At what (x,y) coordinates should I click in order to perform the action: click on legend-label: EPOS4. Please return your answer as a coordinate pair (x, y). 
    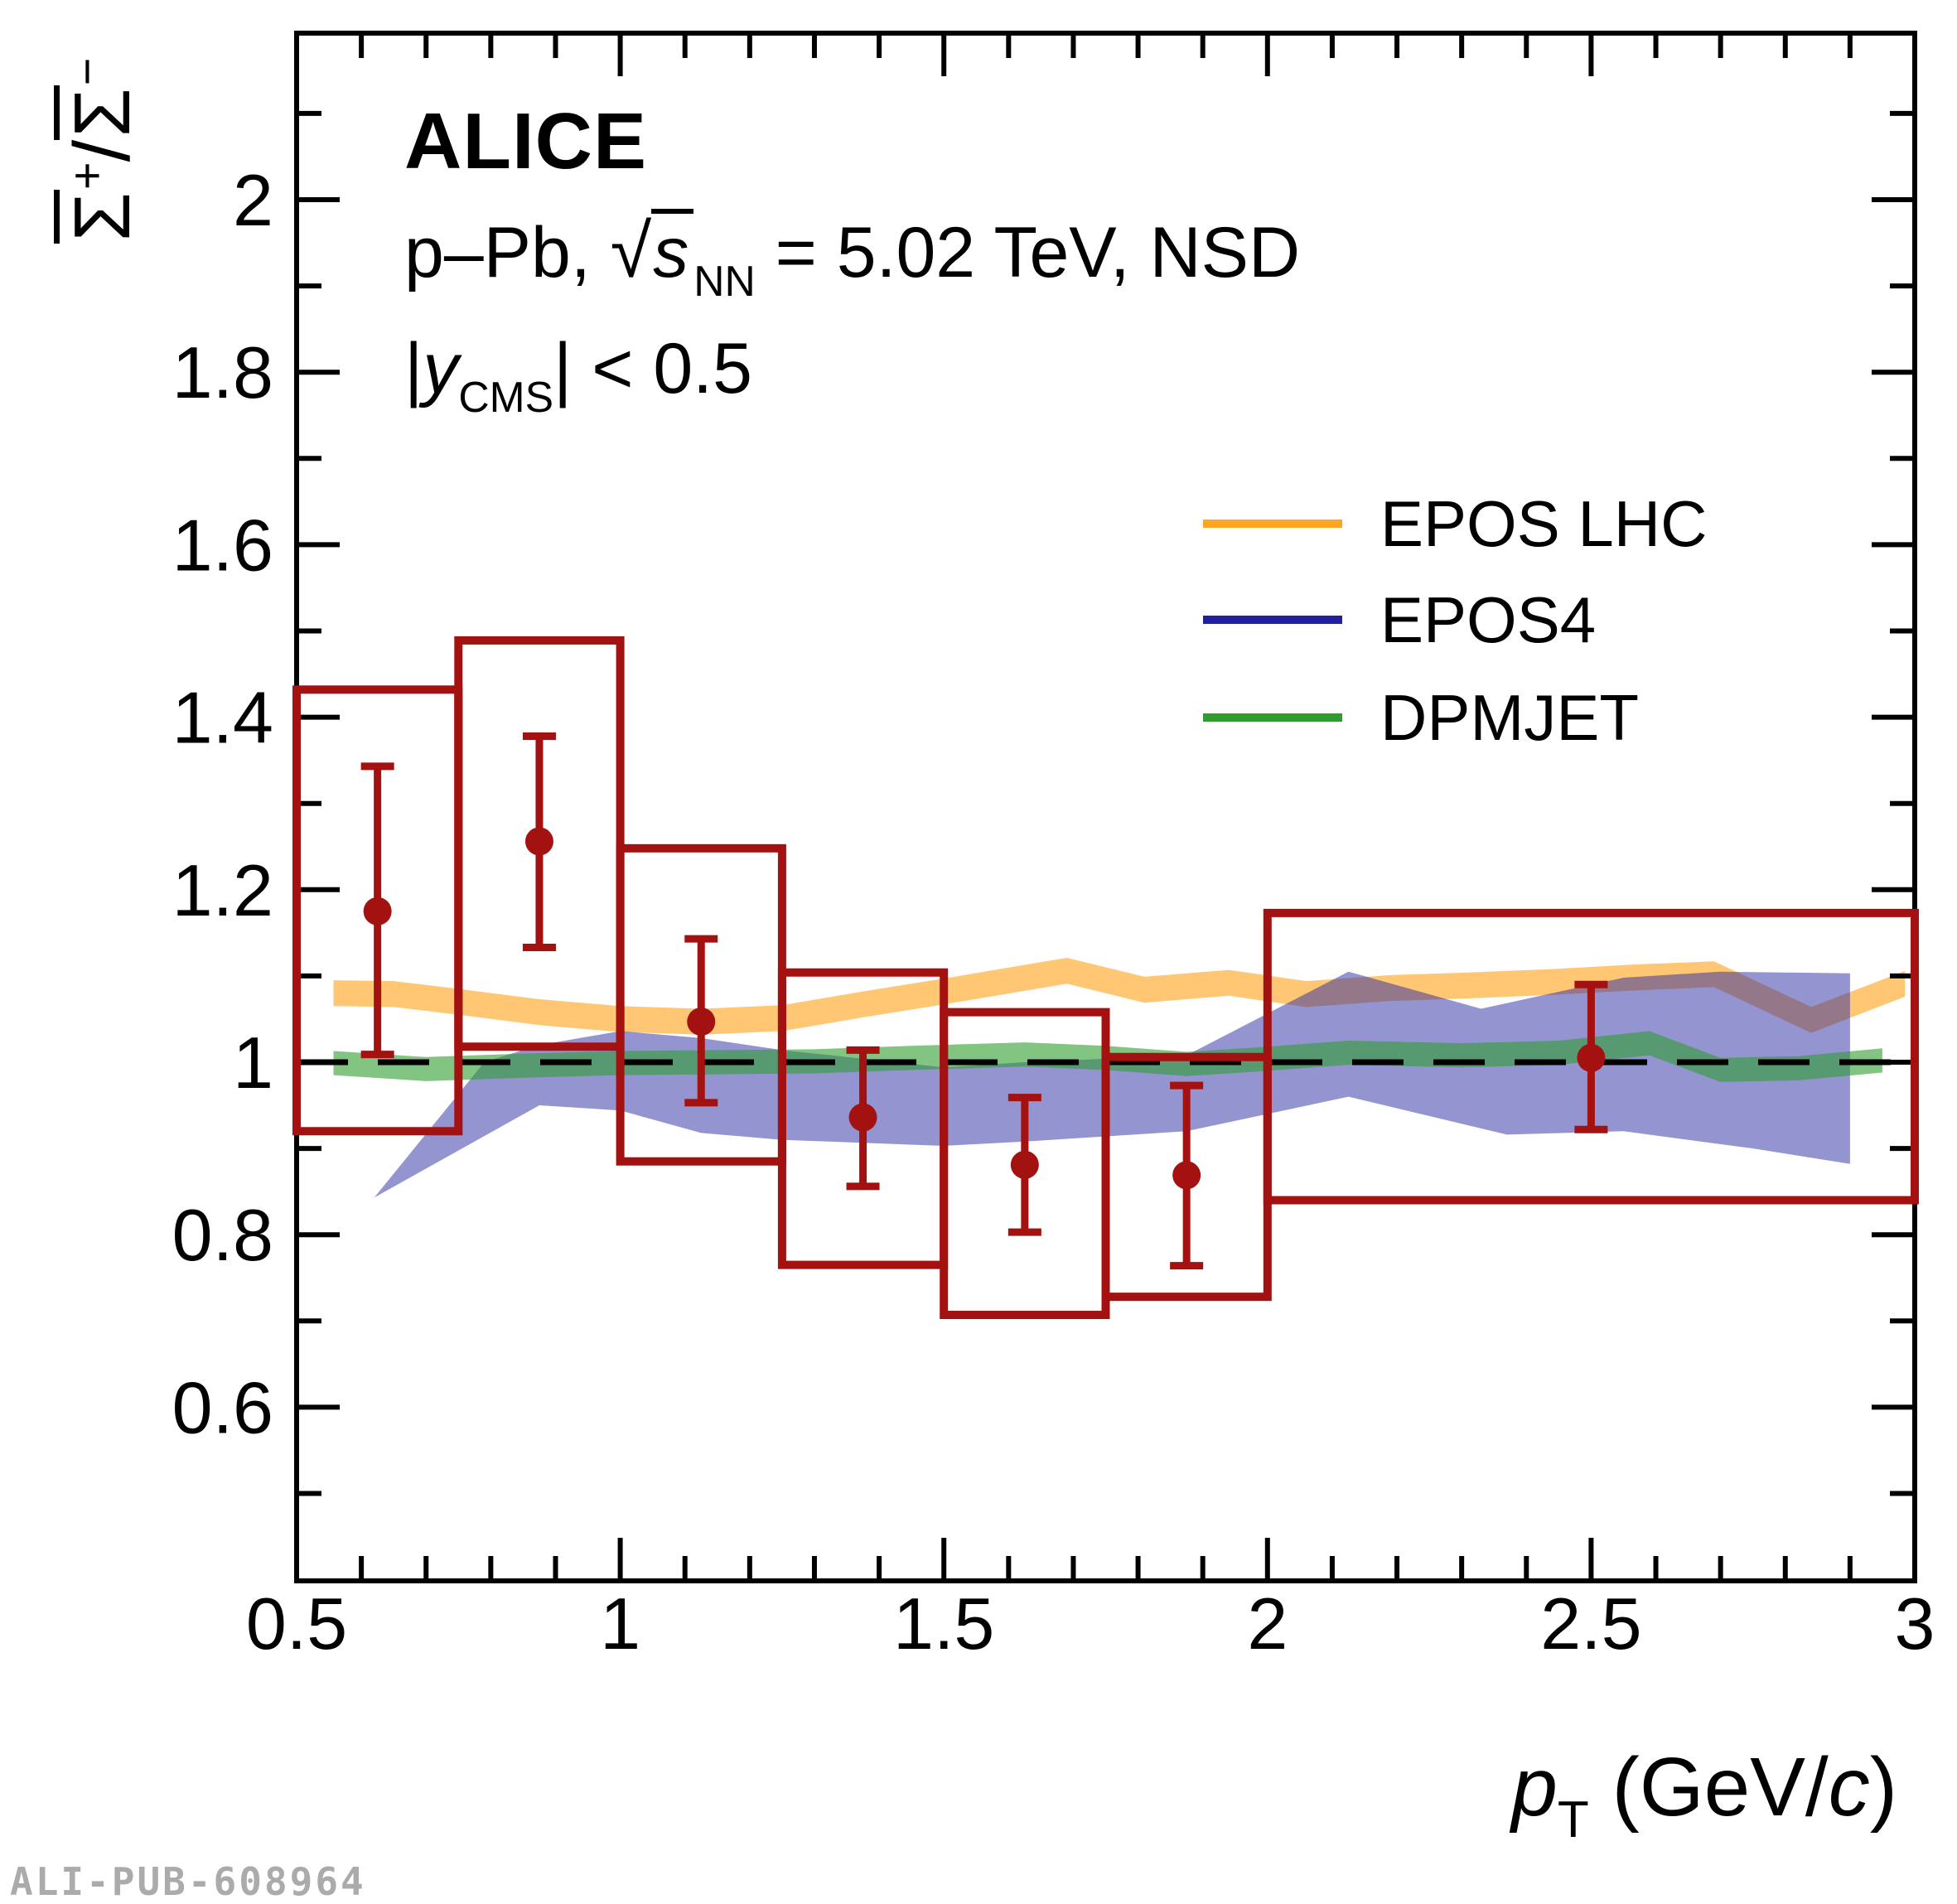
    Looking at the image, I should click on (1488, 619).